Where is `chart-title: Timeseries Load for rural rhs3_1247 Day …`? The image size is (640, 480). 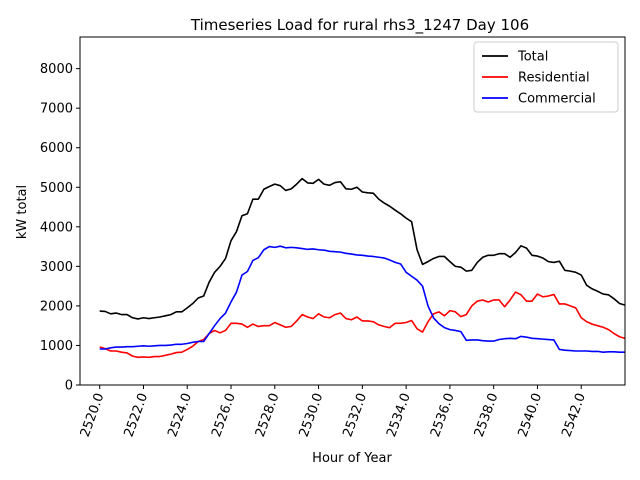 chart-title: Timeseries Load for rural rhs3_1247 Day … is located at coordinates (359, 25).